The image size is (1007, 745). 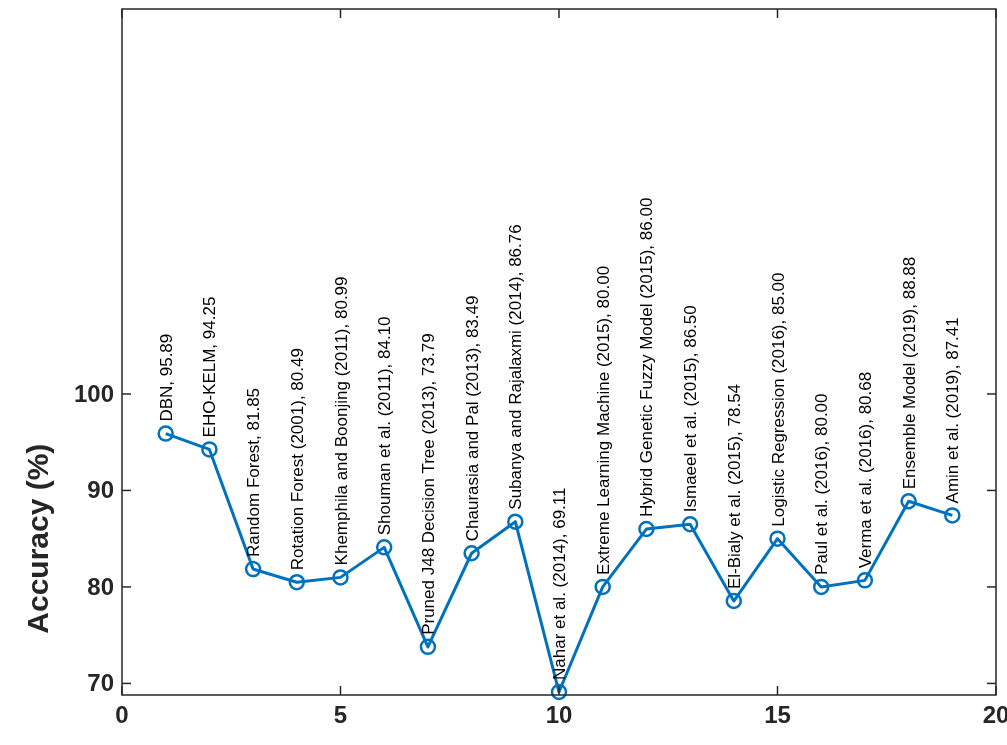 What do you see at coordinates (909, 373) in the screenshot?
I see `annotation: Ensemble Model (2019), 88.88` at bounding box center [909, 373].